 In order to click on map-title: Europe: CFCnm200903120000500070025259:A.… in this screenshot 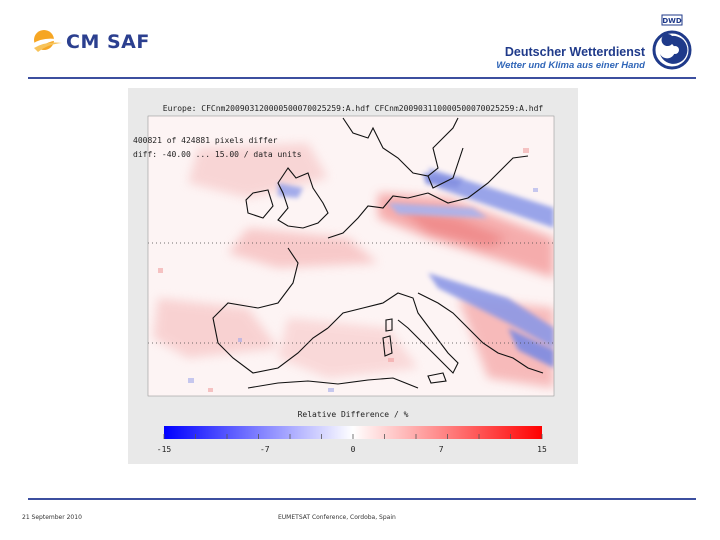, I will do `click(353, 108)`.